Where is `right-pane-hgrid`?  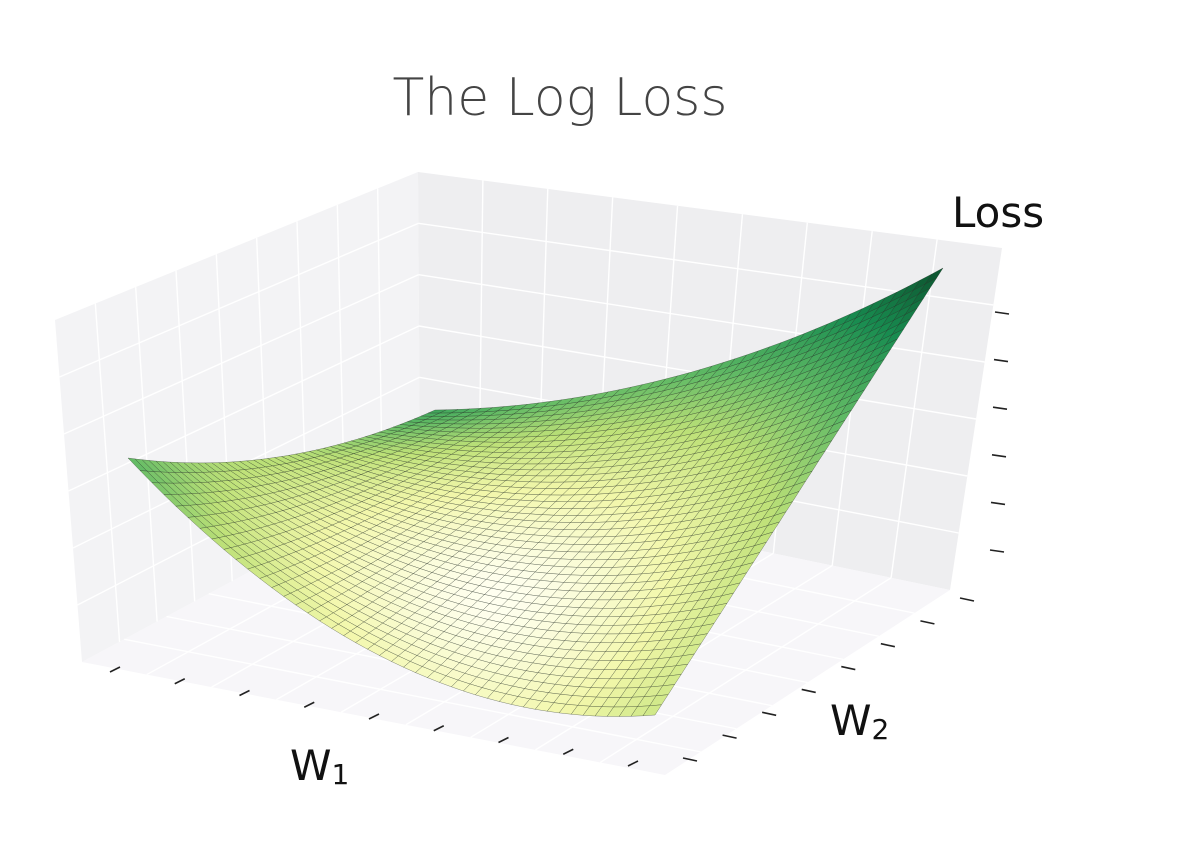
right-pane-hgrid is located at coordinates (706, 264).